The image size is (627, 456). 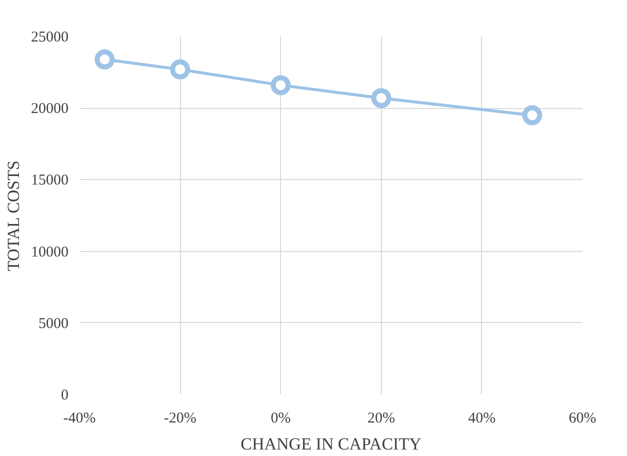 What do you see at coordinates (482, 418) in the screenshot?
I see `x-tick-label: 40%` at bounding box center [482, 418].